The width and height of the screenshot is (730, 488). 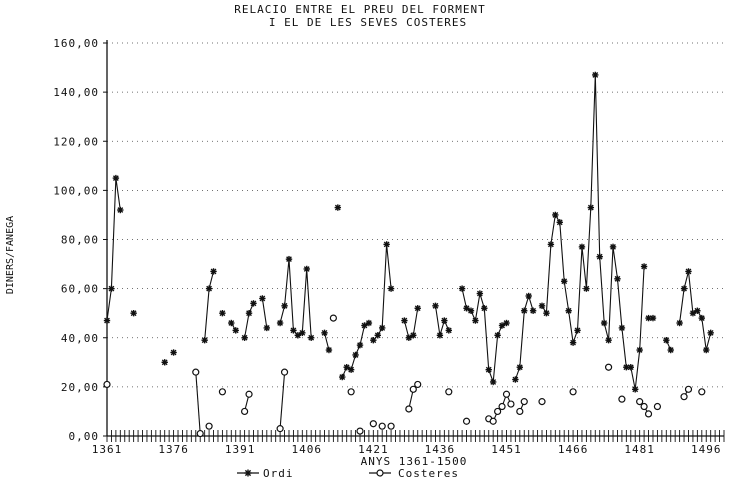 I want to click on x-tick-label: 1361, so click(x=107, y=449).